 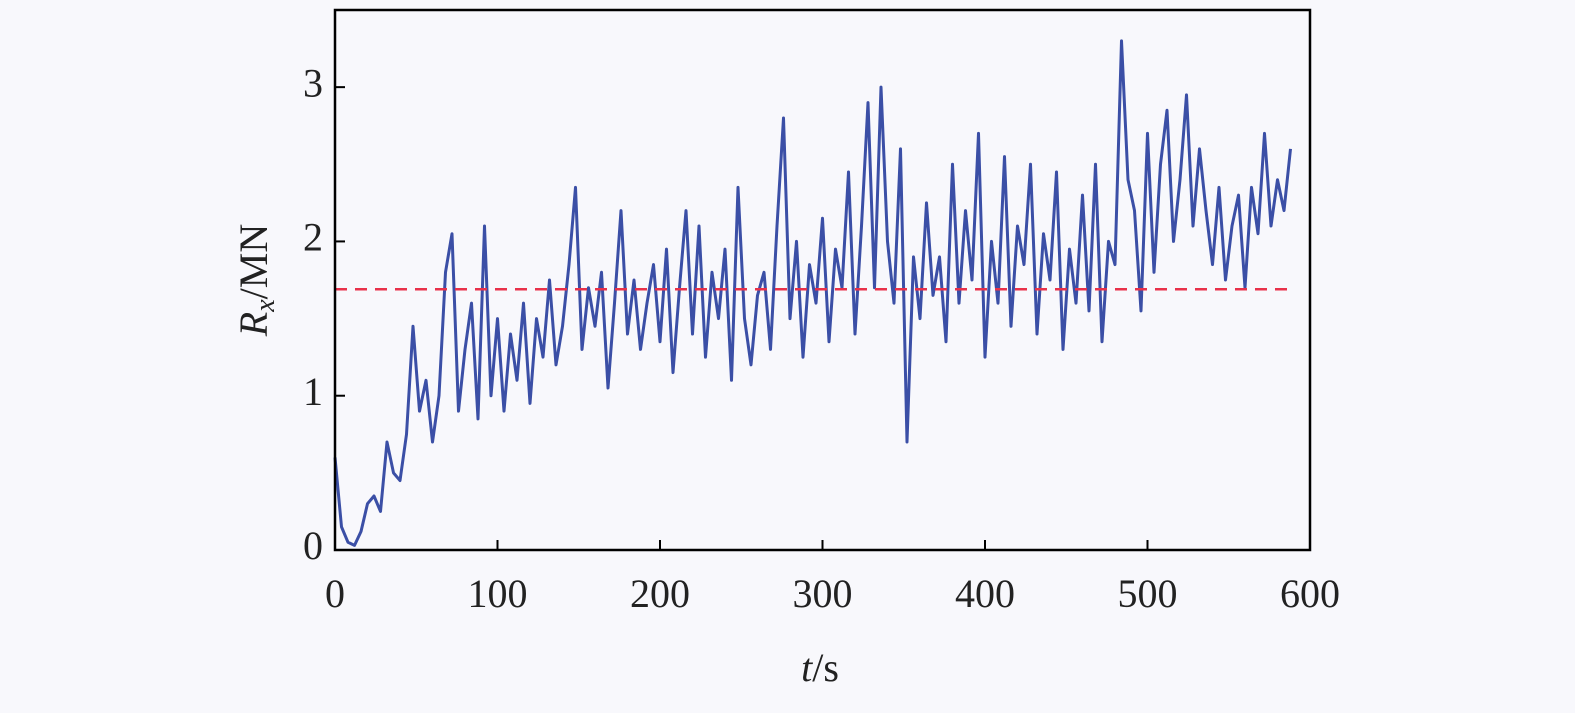 I want to click on y-tick-label: 0, so click(x=313, y=545).